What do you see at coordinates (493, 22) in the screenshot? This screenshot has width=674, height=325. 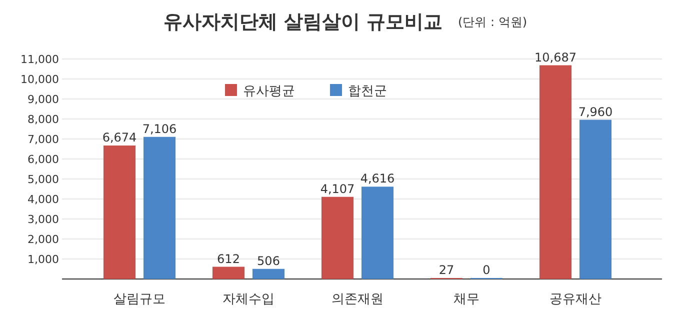 I see `chart-subtitle: (단위 : 억원)` at bounding box center [493, 22].